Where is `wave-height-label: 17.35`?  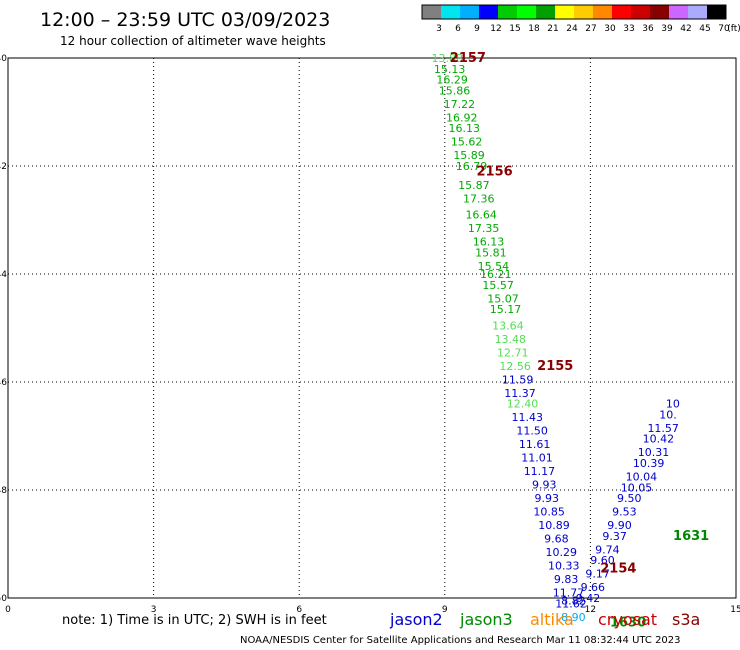 wave-height-label: 17.35 is located at coordinates (484, 228).